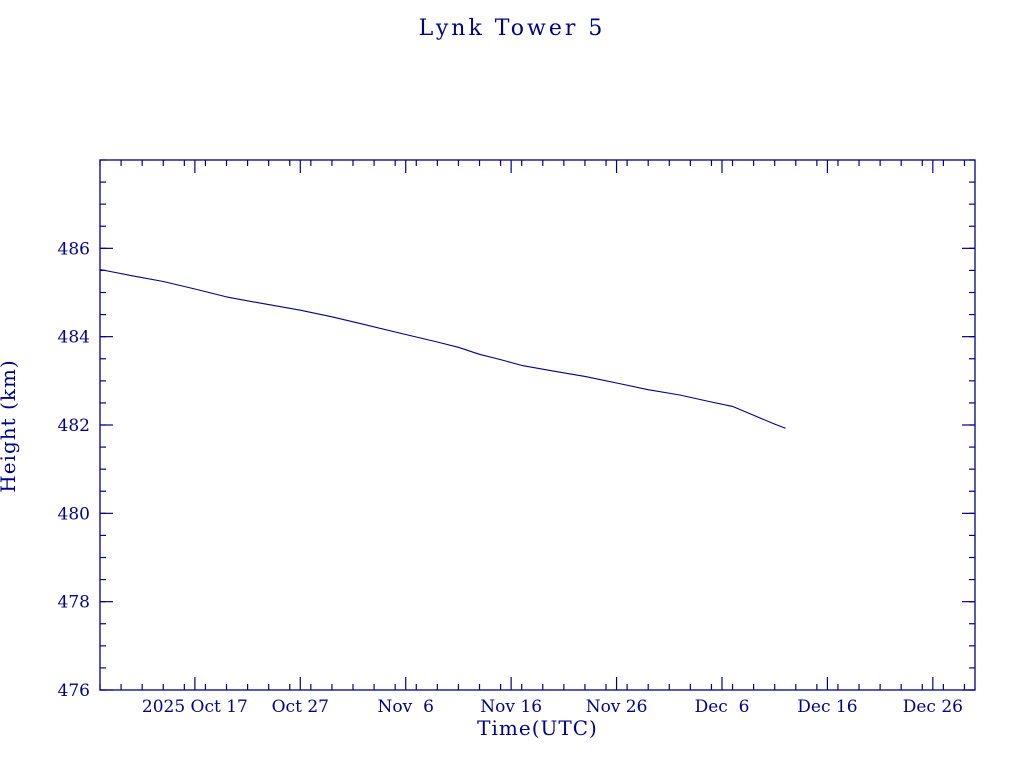  I want to click on x-tick-label: Dec 6, so click(722, 707).